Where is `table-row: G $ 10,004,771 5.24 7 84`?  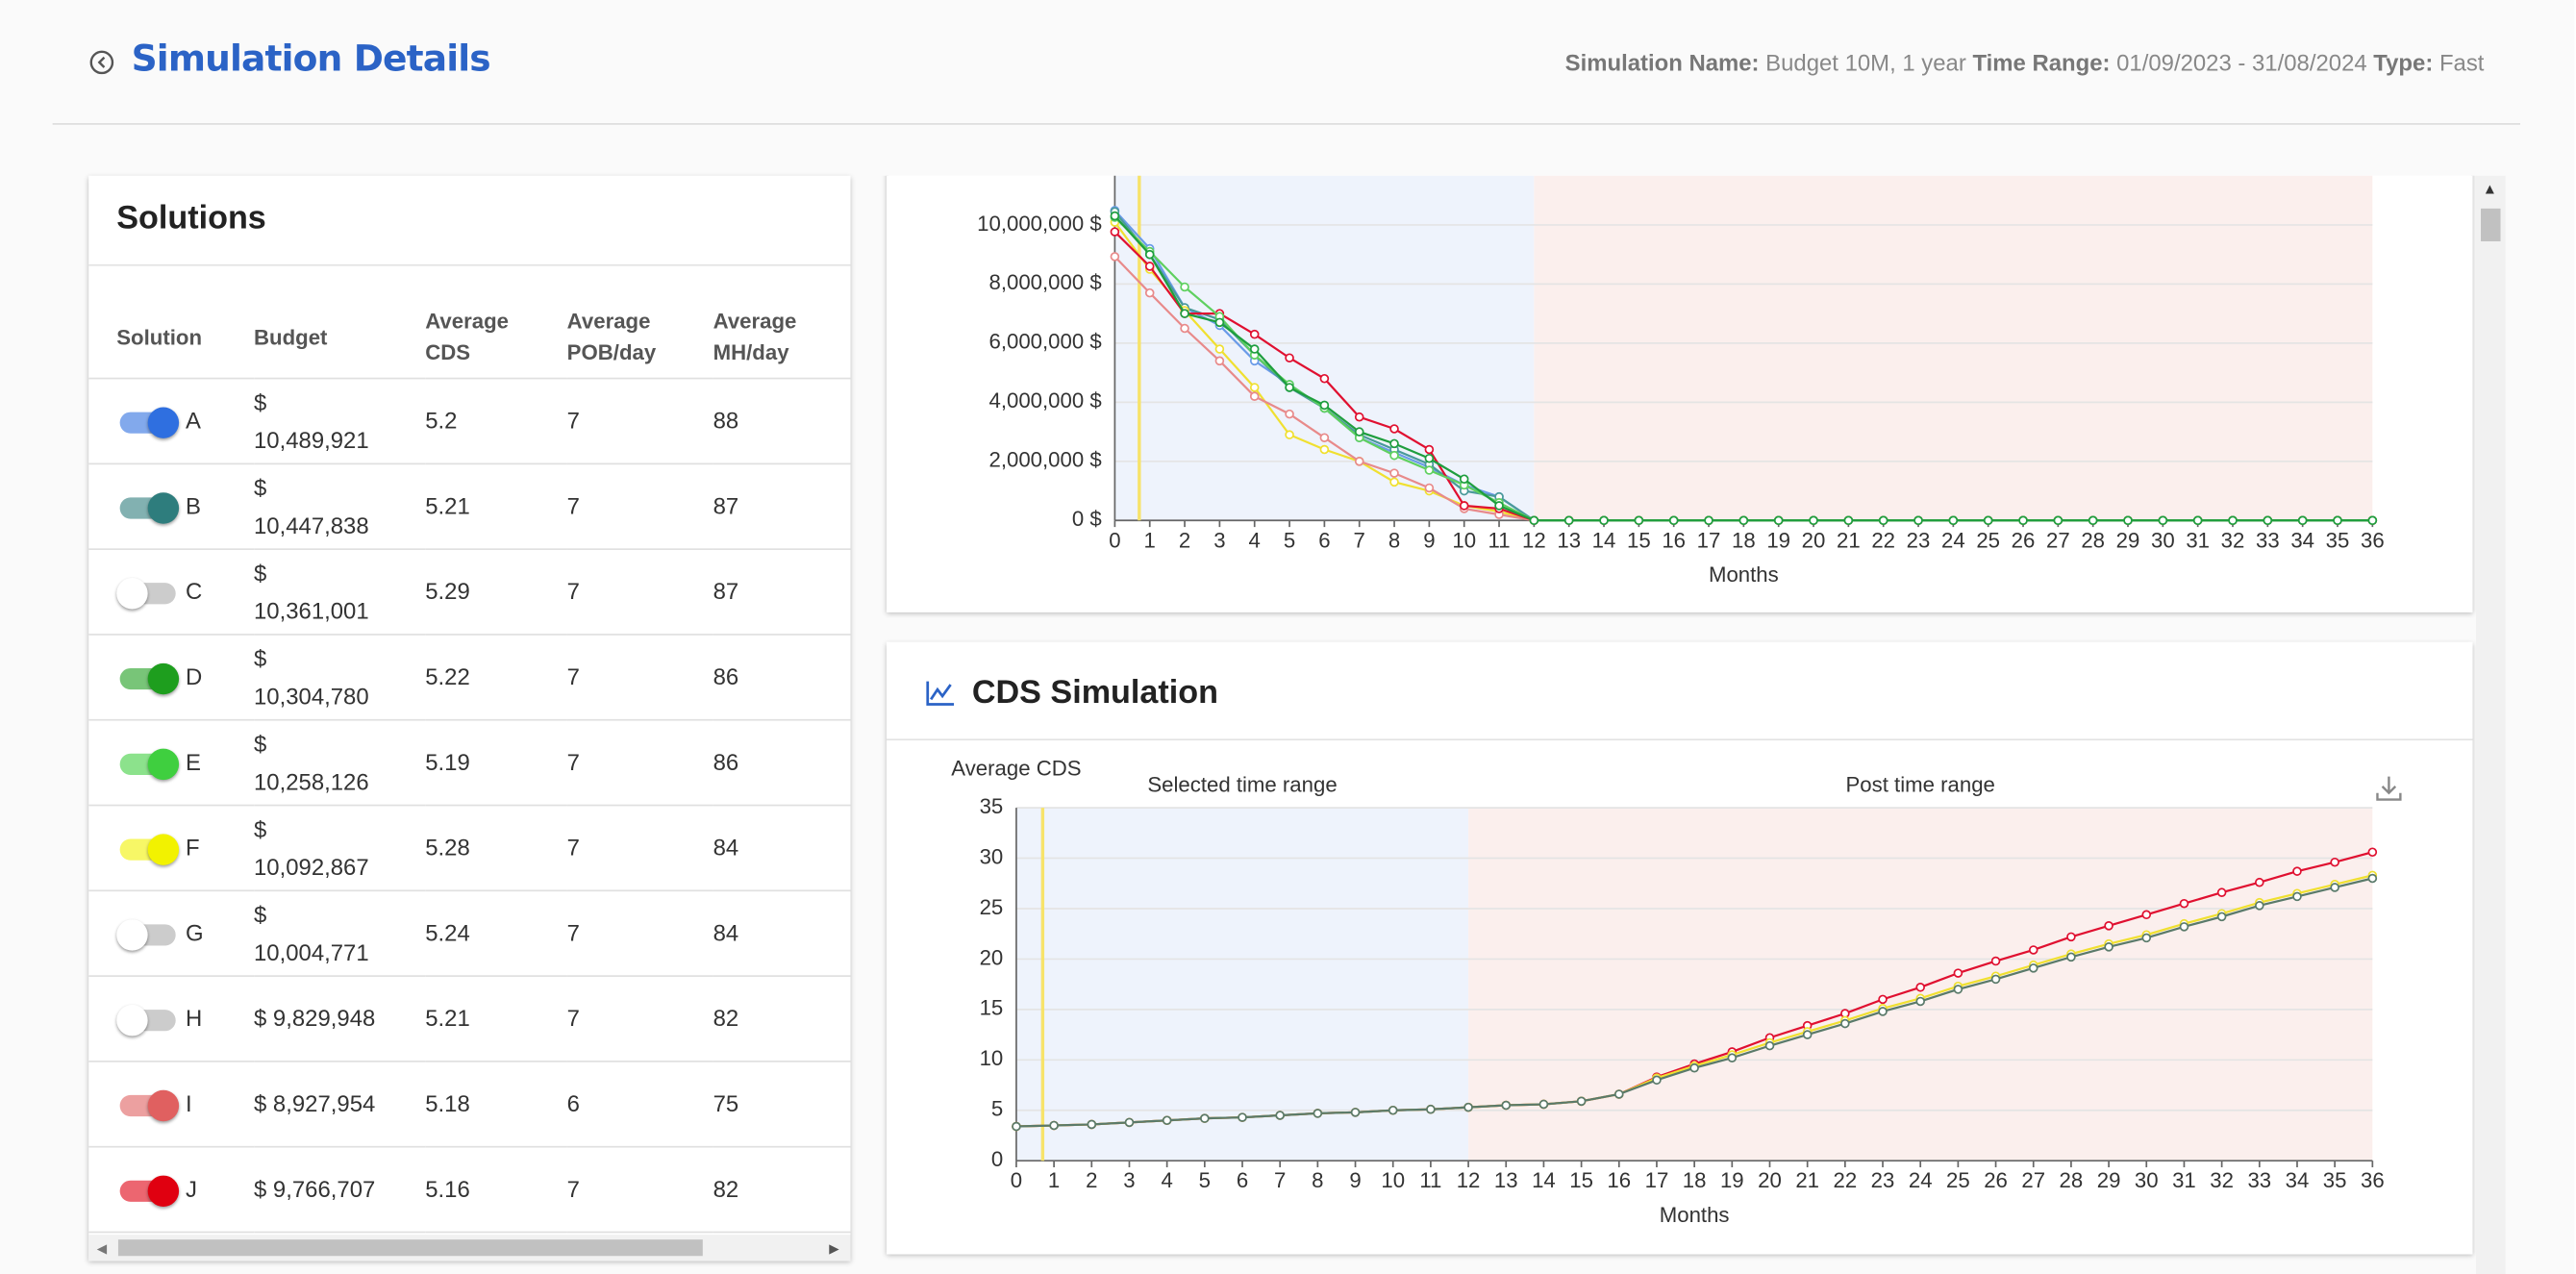
table-row: G $ 10,004,771 5.24 7 84 is located at coordinates (469, 934).